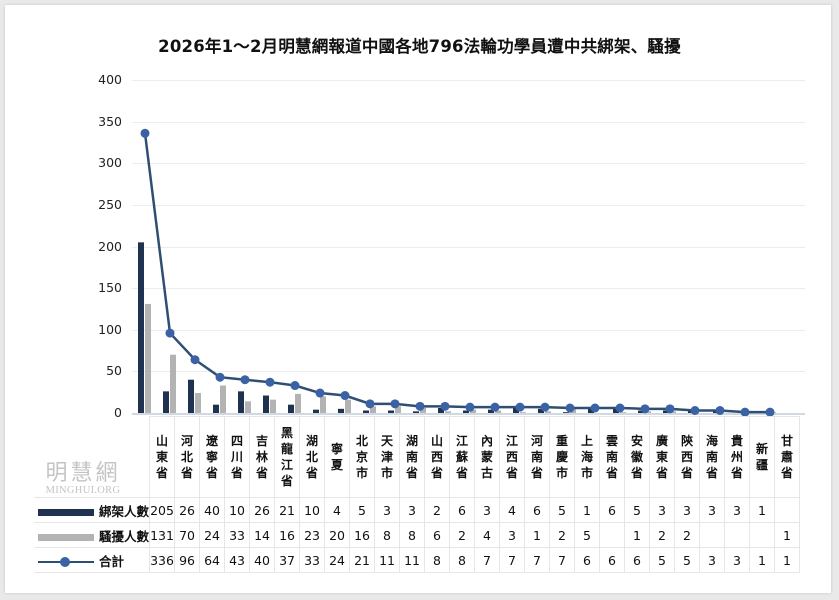 The width and height of the screenshot is (839, 600). I want to click on category-header: 四川省, so click(237, 457).